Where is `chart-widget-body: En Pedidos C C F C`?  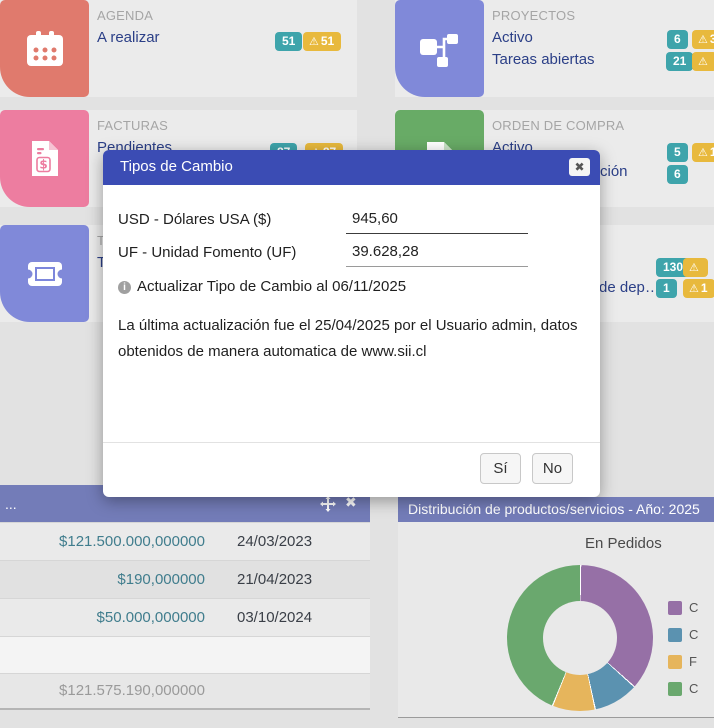
chart-widget-body: En Pedidos C C F C is located at coordinates (556, 620).